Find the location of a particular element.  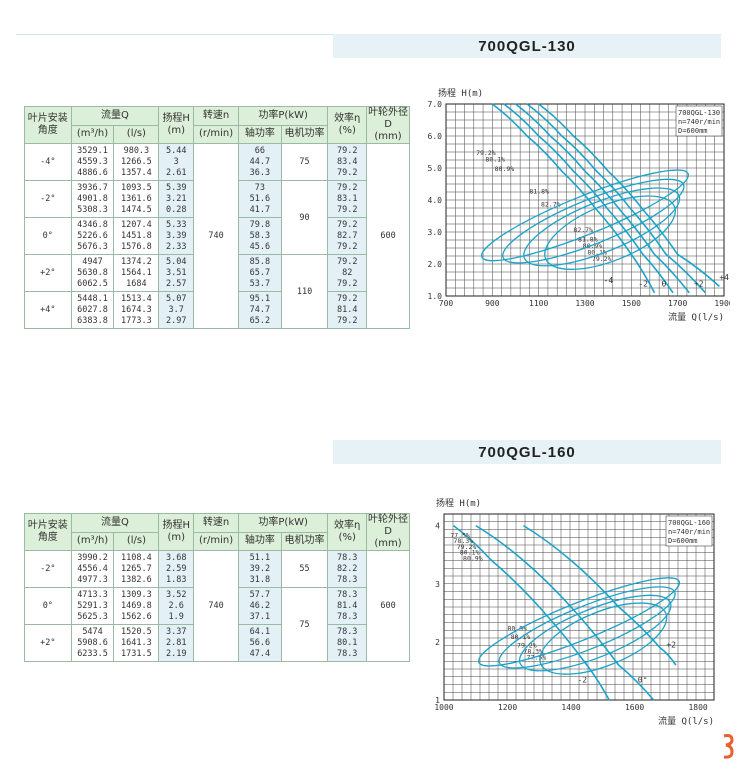

head-cell: 5.33 3.39 2.33 is located at coordinates (176, 236).